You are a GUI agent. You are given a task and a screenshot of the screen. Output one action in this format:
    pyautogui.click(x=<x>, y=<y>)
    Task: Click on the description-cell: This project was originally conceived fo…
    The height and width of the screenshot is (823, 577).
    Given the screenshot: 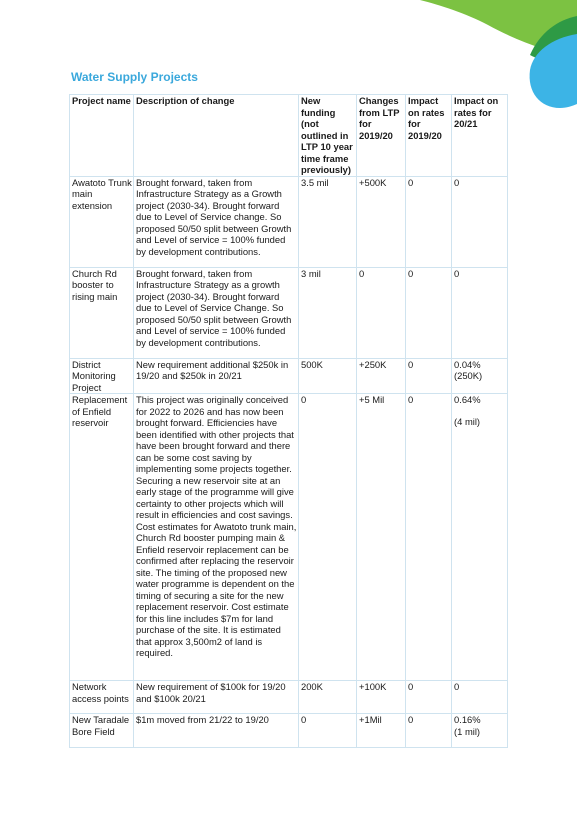 What is the action you would take?
    pyautogui.click(x=216, y=537)
    